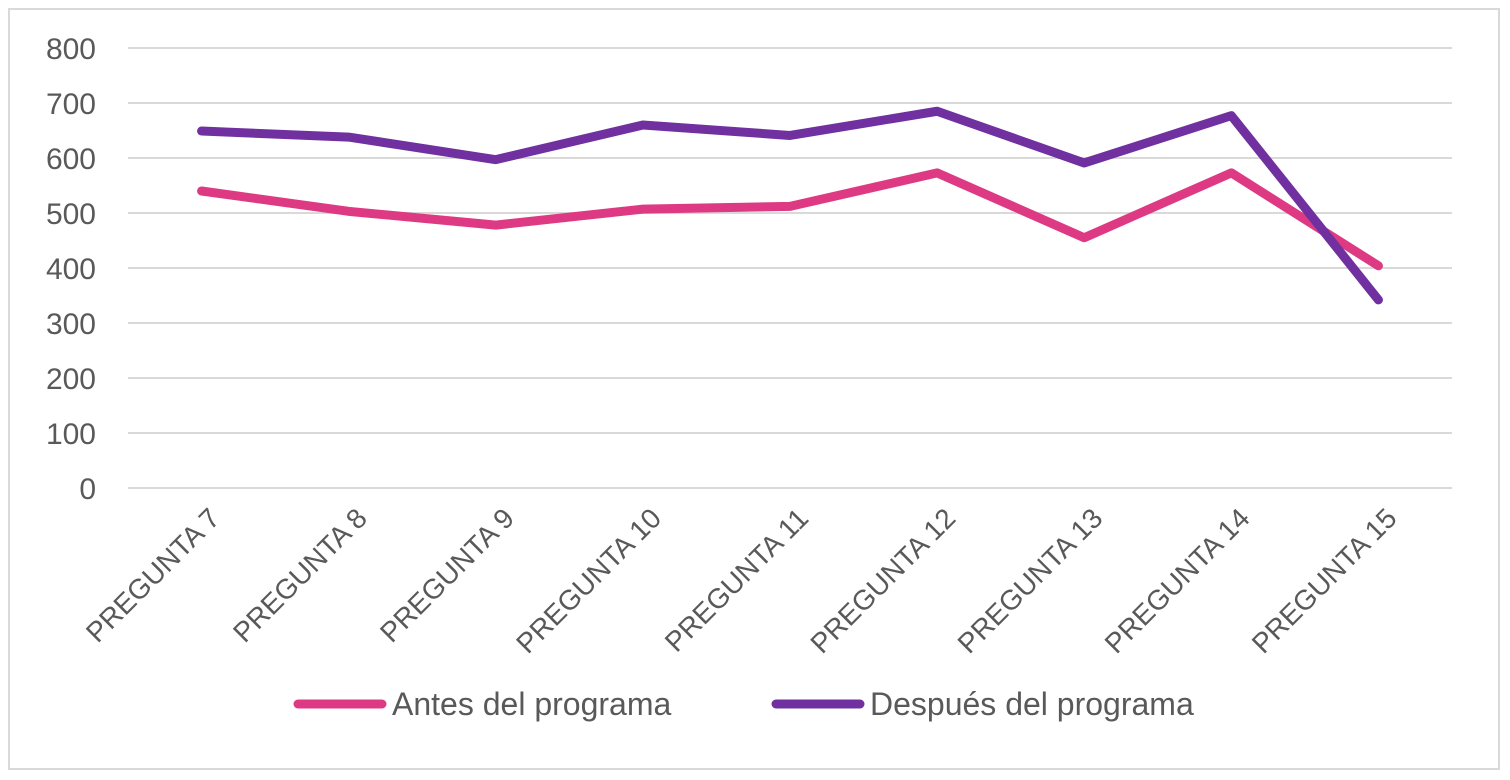  What do you see at coordinates (882, 580) in the screenshot?
I see `x-tick-label: PREGUNTA 12` at bounding box center [882, 580].